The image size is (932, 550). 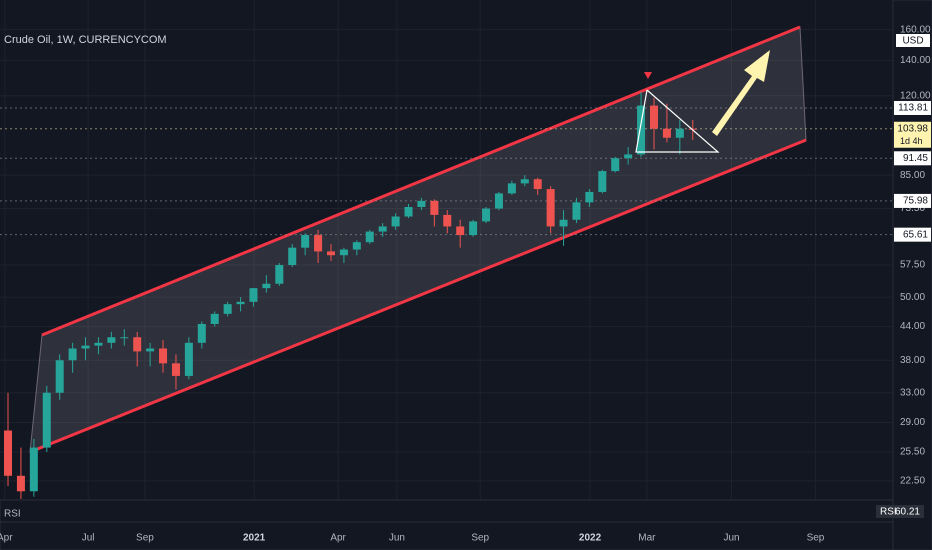 What do you see at coordinates (912, 326) in the screenshot?
I see `y-tick-label: 44.00` at bounding box center [912, 326].